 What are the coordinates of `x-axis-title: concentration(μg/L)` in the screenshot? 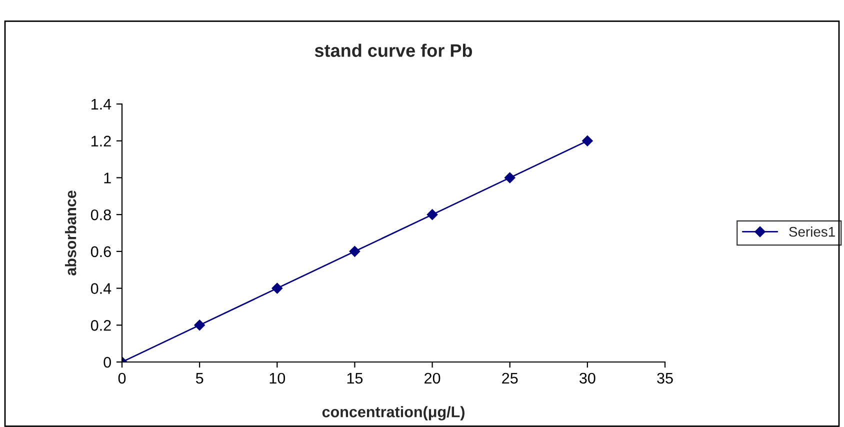 It's located at (393, 413).